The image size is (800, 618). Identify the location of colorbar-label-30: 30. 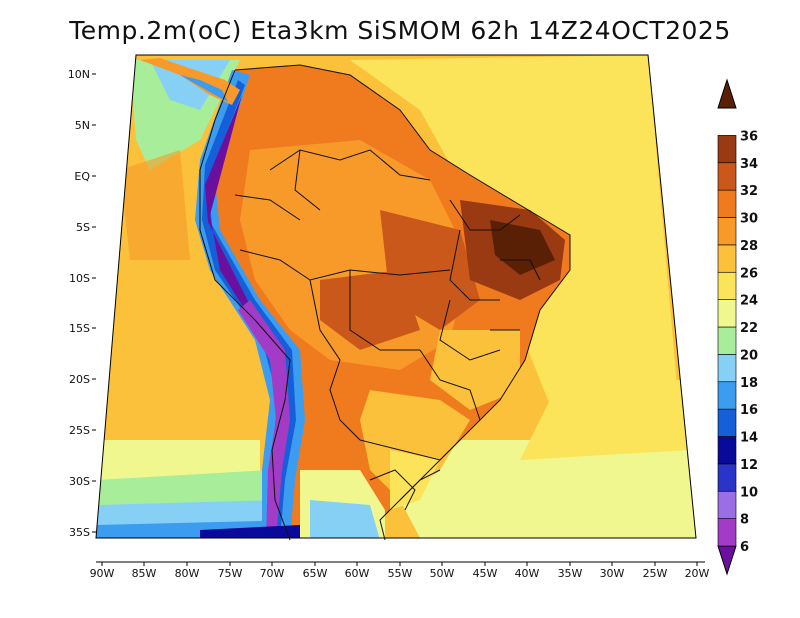
(749, 219).